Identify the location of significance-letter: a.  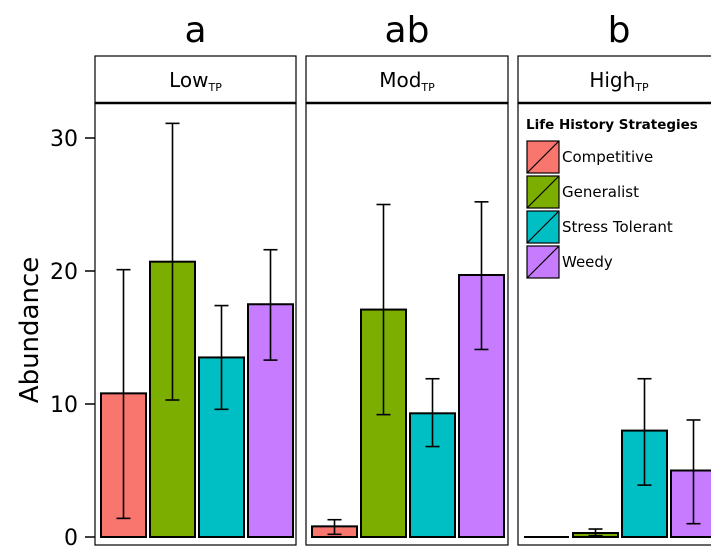
(195, 30).